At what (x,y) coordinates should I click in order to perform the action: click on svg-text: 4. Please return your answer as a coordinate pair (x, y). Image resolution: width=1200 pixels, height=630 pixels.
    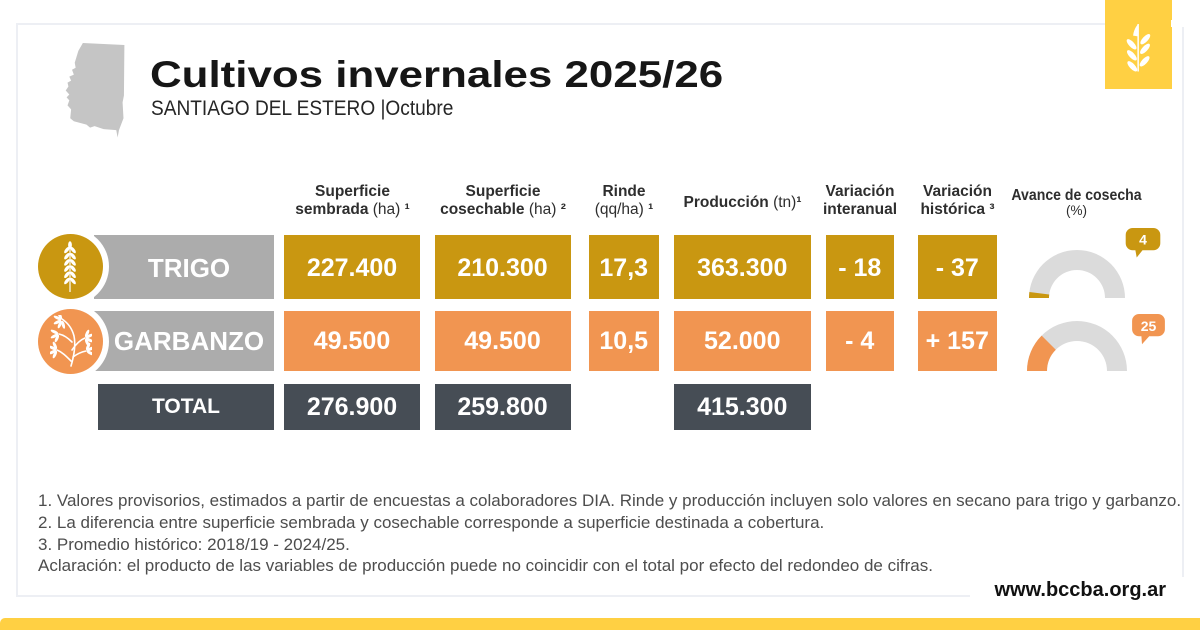
    Looking at the image, I should click on (1143, 240).